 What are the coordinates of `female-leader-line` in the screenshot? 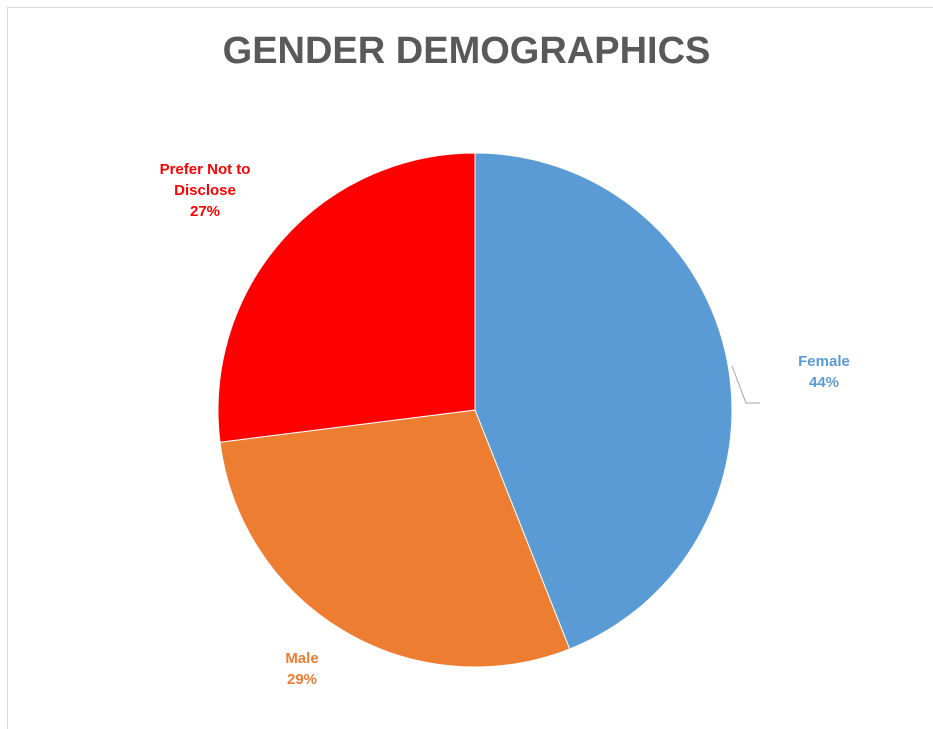 It's located at (745, 384).